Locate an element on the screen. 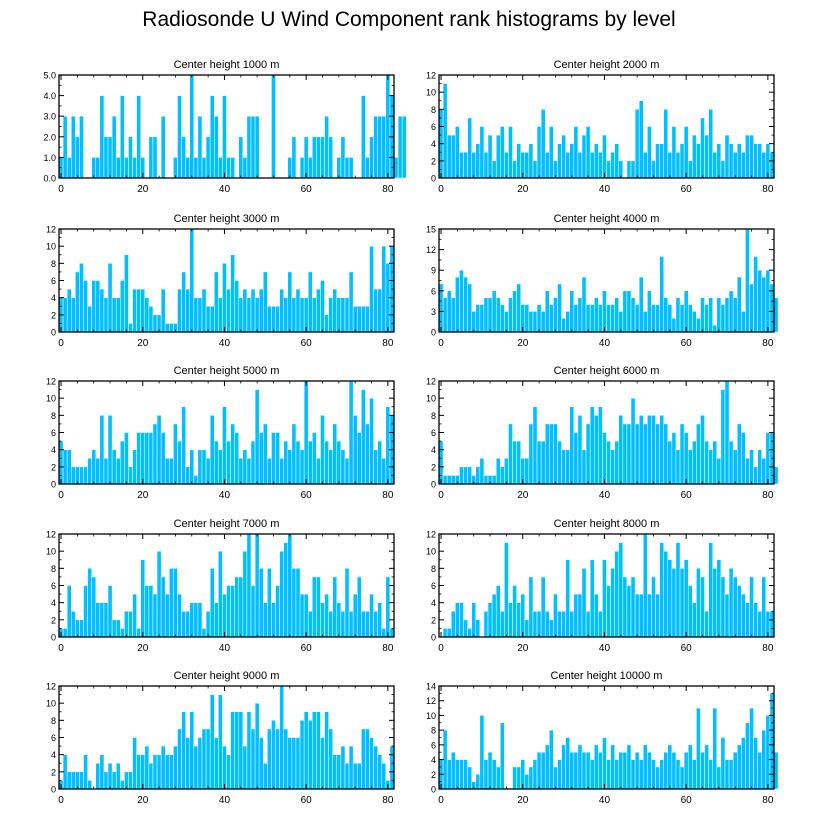 Image resolution: width=818 pixels, height=824 pixels. x-tick-label: 20 is located at coordinates (523, 343).